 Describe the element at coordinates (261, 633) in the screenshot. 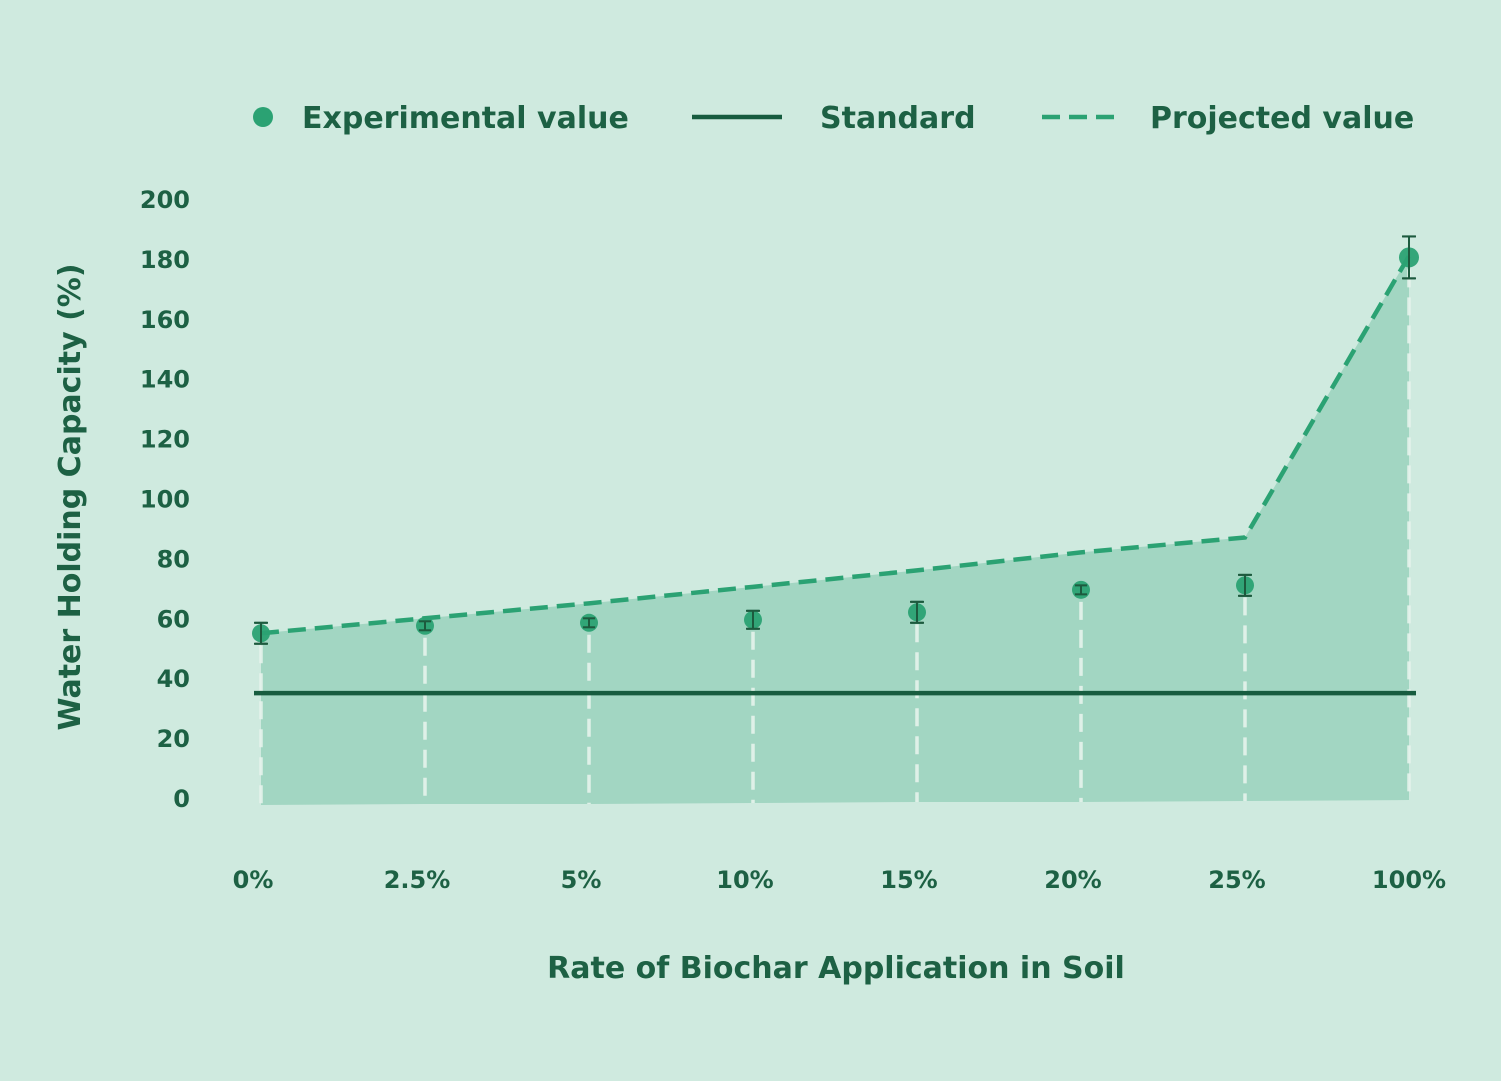

I see `error-bar-overlay-0%` at that location.